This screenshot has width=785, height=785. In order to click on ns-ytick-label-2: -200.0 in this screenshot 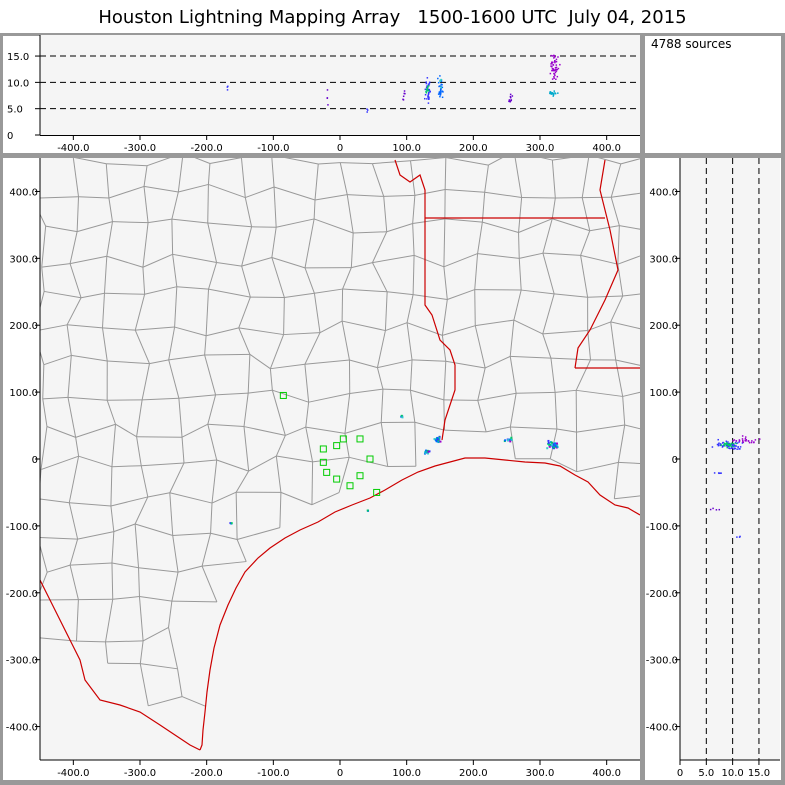, I will do `click(662, 594)`.